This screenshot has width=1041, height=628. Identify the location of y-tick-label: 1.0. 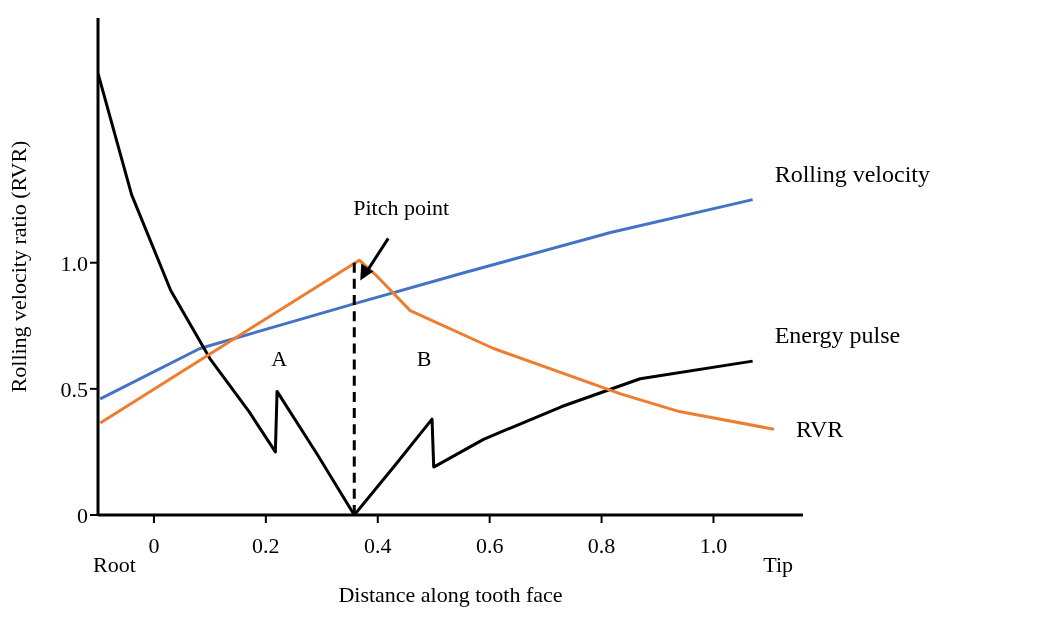
(74, 263).